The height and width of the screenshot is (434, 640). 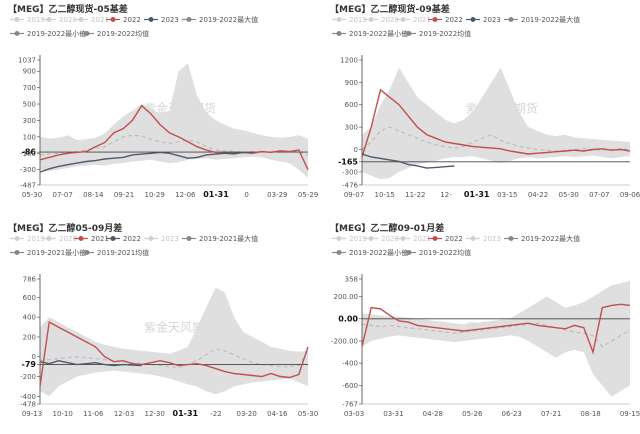 I want to click on x-tick-label: 03-29, so click(x=277, y=195).